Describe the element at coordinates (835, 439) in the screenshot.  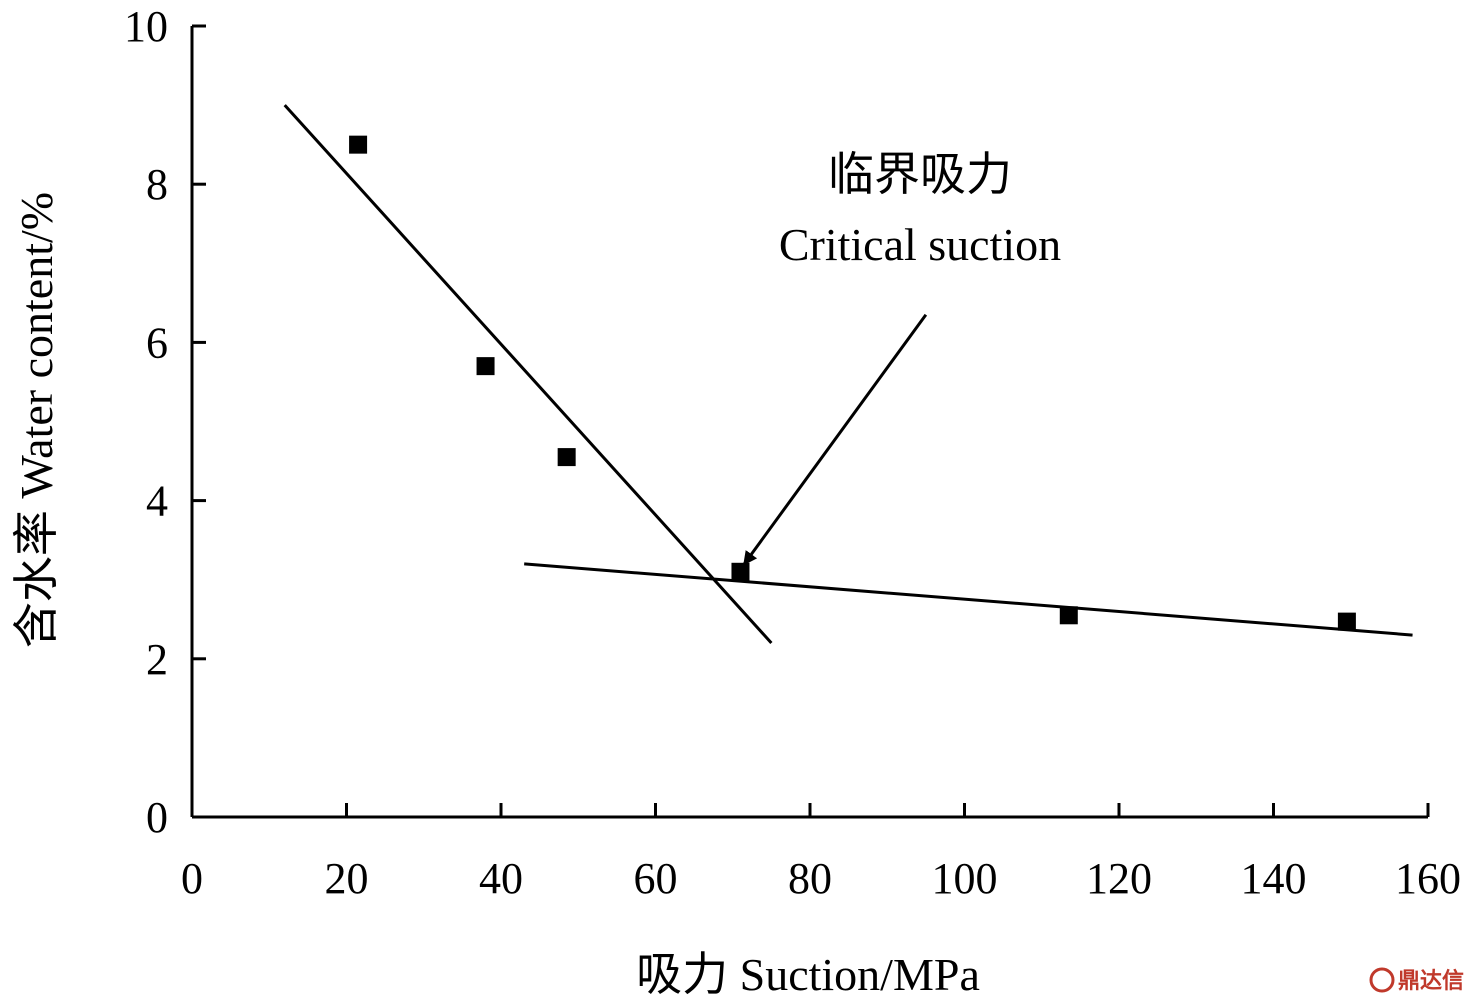
I see `annotation-arrow` at that location.